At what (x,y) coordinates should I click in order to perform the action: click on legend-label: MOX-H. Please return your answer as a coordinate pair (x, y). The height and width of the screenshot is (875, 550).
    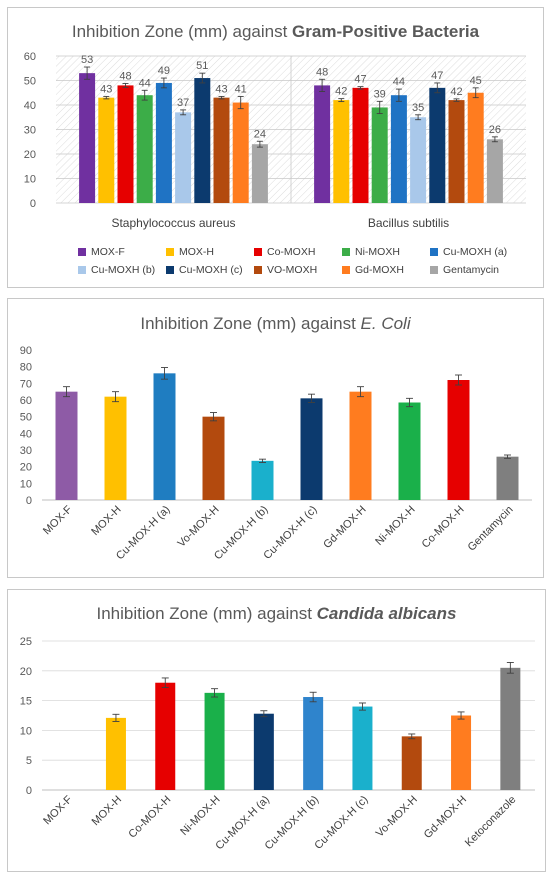
    Looking at the image, I should click on (196, 252).